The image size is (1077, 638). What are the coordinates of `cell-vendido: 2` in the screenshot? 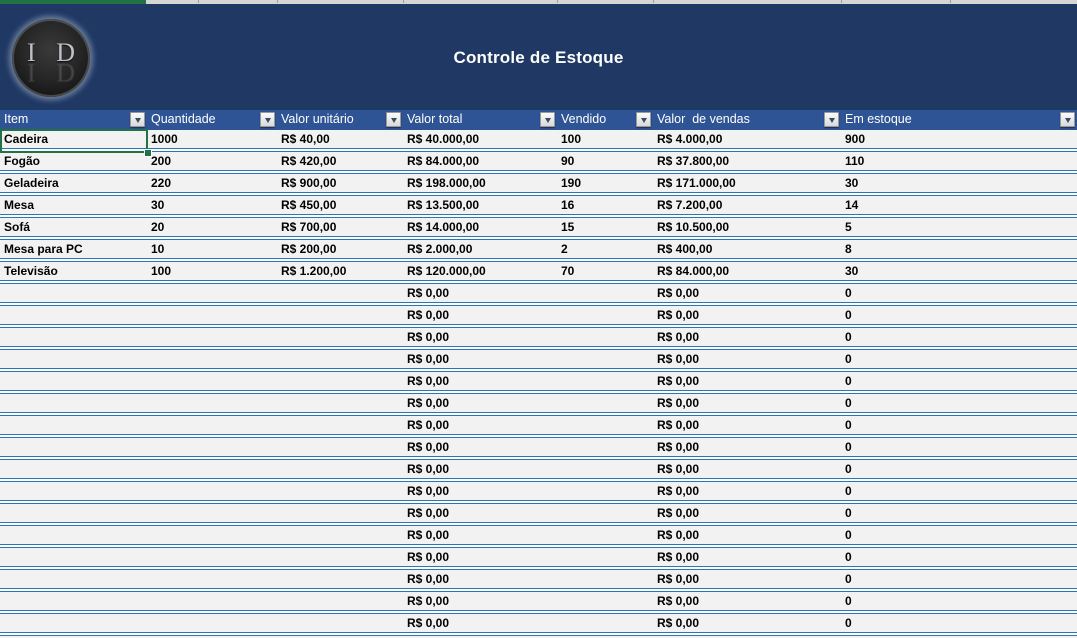 It's located at (564, 249).